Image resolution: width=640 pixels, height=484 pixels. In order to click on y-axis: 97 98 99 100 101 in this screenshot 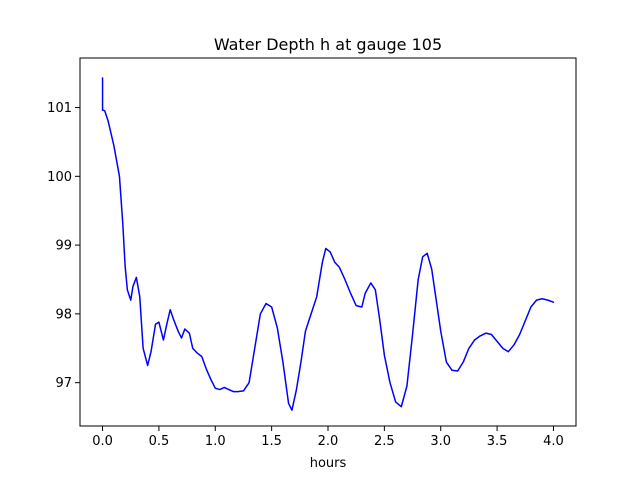, I will do `click(63, 246)`.